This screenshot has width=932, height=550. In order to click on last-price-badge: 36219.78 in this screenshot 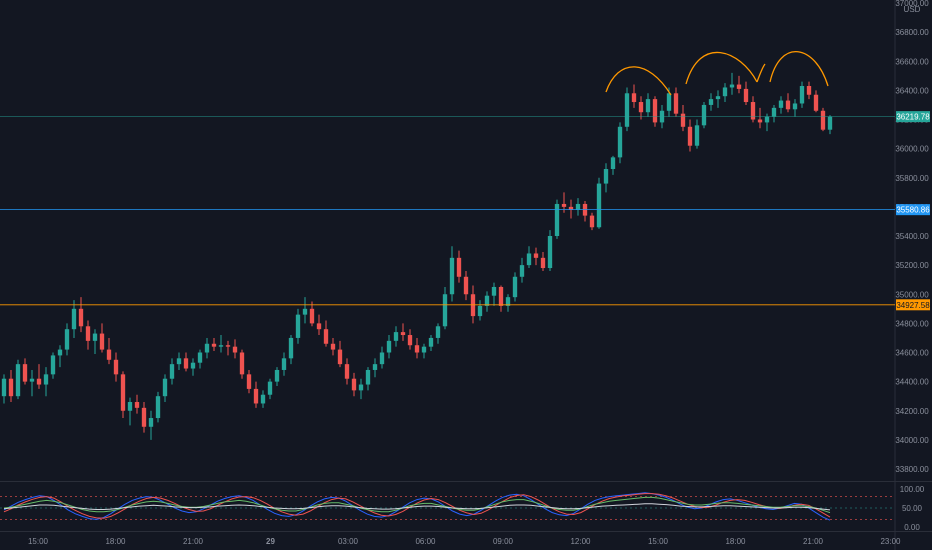, I will do `click(913, 117)`.